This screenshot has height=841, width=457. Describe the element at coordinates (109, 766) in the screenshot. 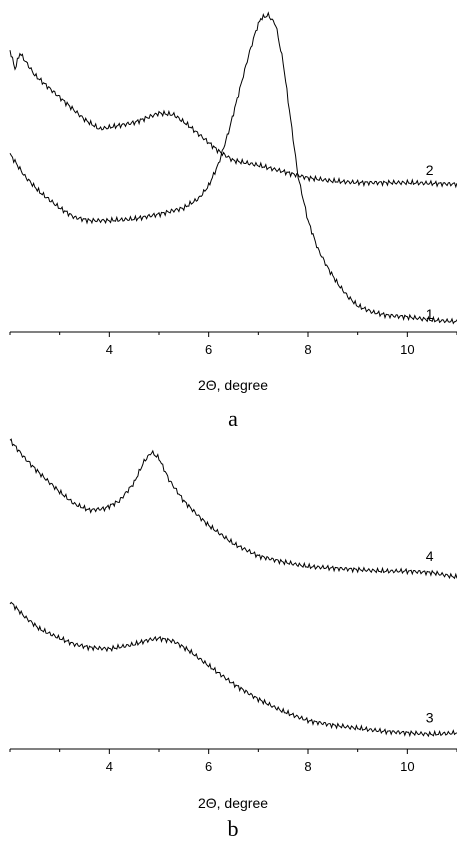

I see `panel-b-tick-label-4: 4` at that location.